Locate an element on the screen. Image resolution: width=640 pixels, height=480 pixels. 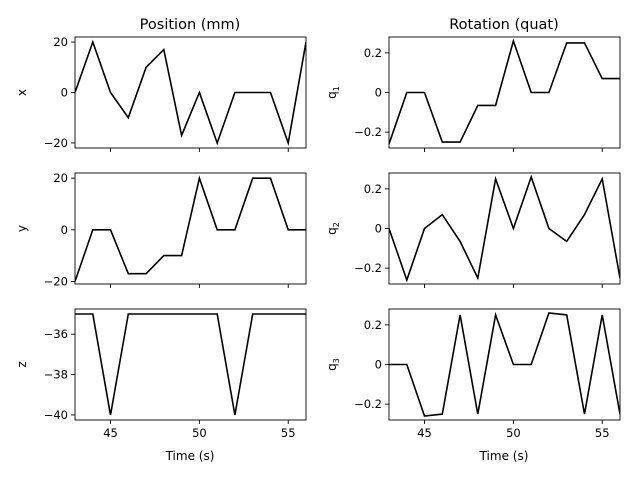
ytick-label-q1: −0.2 is located at coordinates (368, 132).